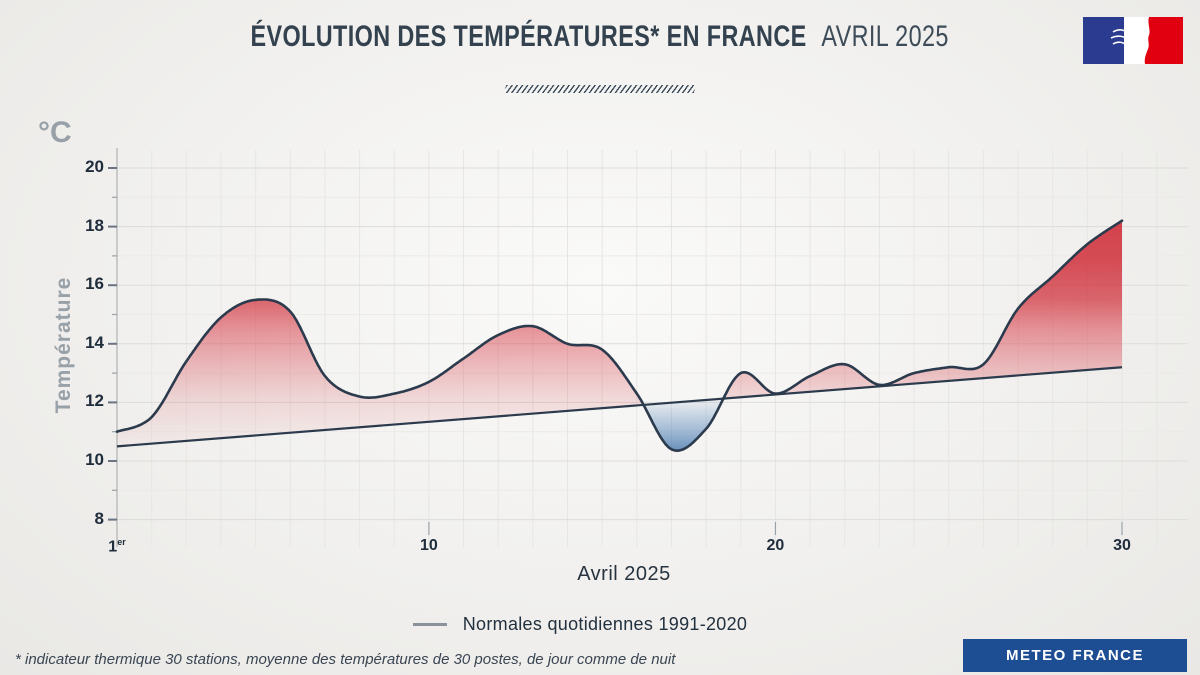  I want to click on x-tick-label: 30, so click(1122, 545).